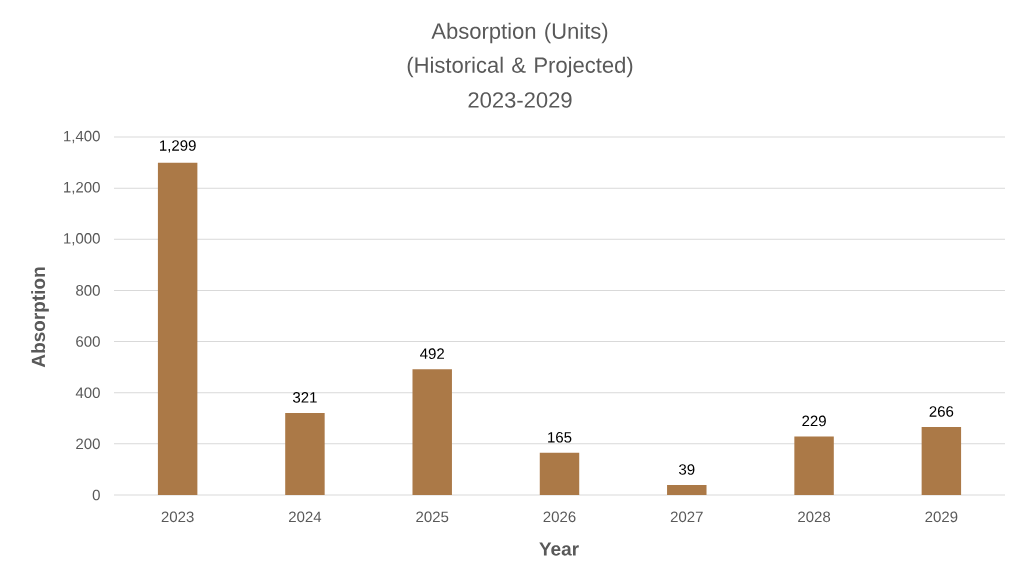  Describe the element at coordinates (560, 437) in the screenshot. I see `data-label: 165` at that location.